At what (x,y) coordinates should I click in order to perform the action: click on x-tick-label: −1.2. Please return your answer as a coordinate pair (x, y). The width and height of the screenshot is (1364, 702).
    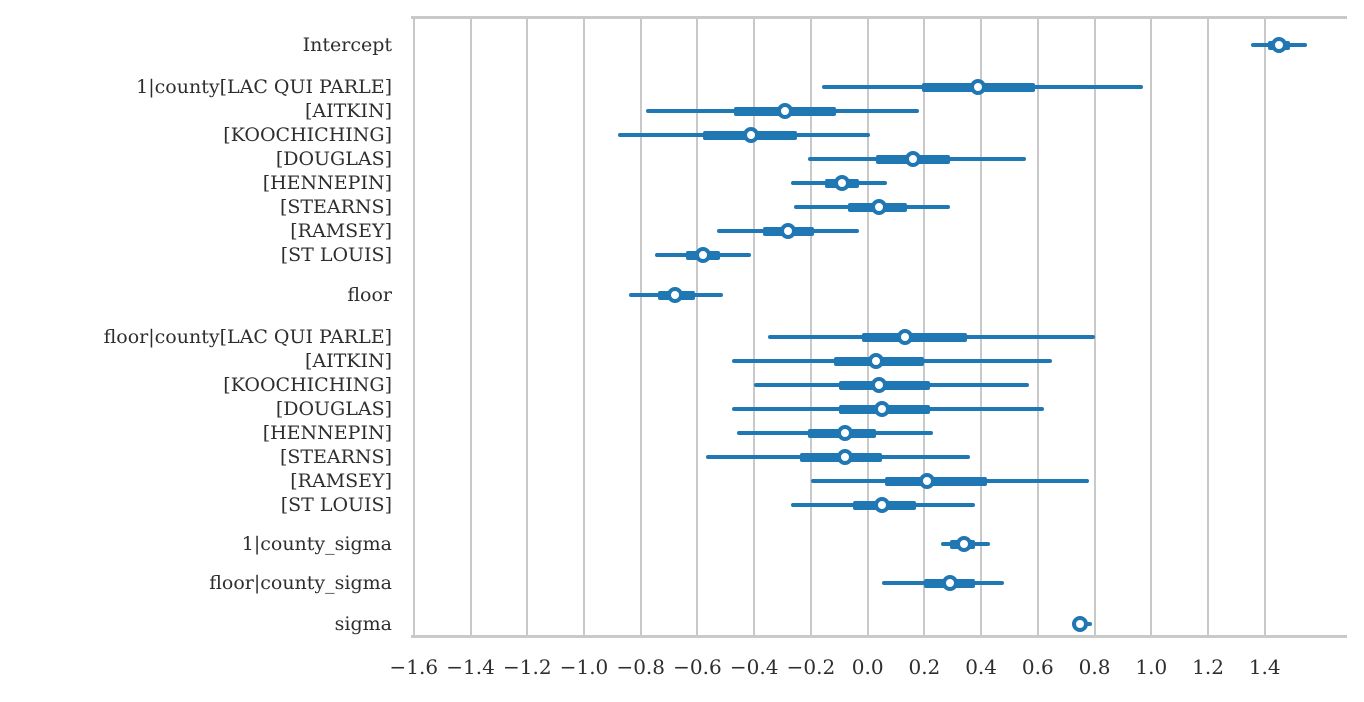
    Looking at the image, I should click on (527, 667).